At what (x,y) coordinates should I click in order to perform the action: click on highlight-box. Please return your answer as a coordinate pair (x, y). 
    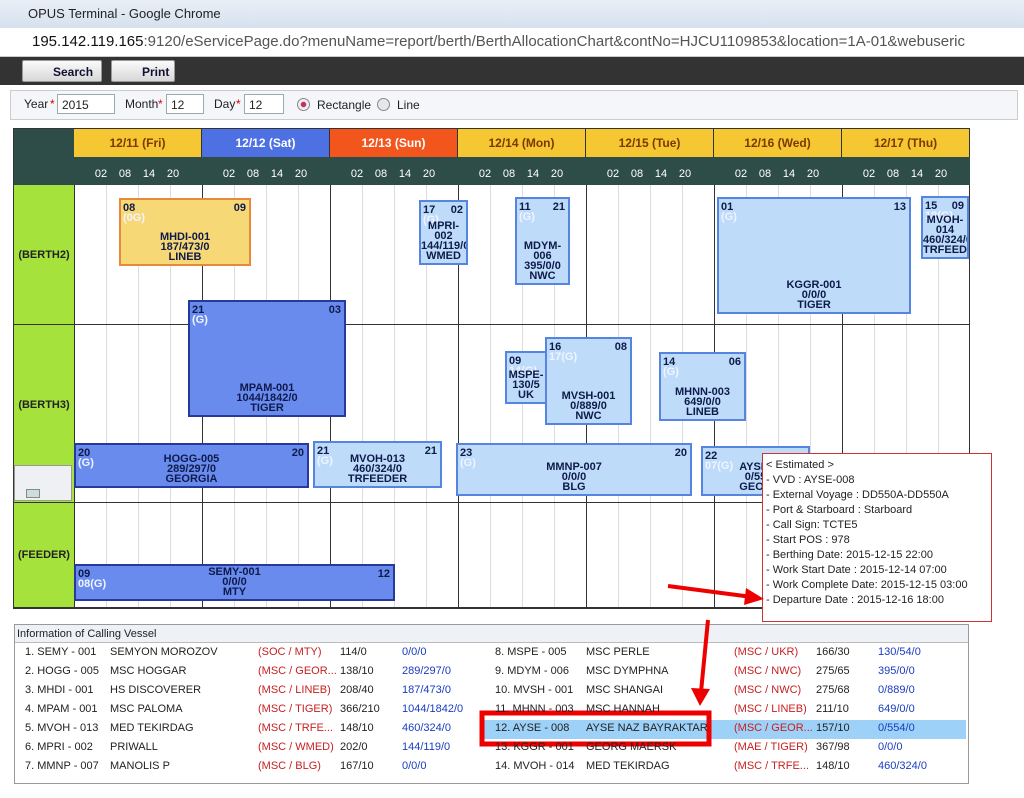
    Looking at the image, I should click on (595, 728).